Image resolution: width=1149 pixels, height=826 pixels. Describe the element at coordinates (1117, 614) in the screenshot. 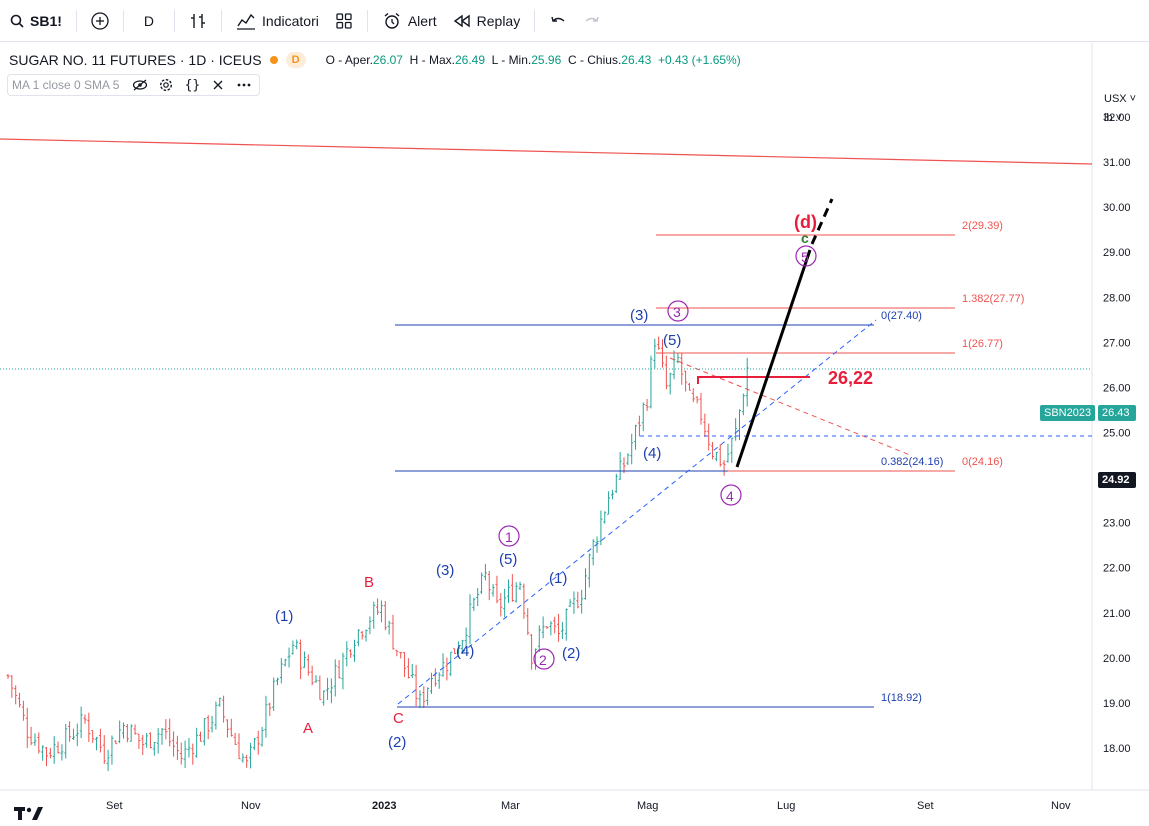

I see `price-tick-label: 21.00` at that location.